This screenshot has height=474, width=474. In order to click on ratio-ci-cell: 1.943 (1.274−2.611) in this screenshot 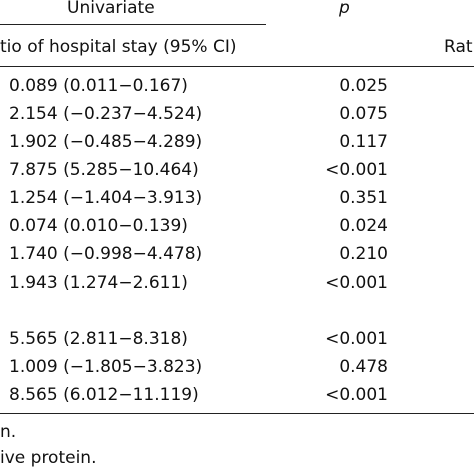, I will do `click(98, 283)`.